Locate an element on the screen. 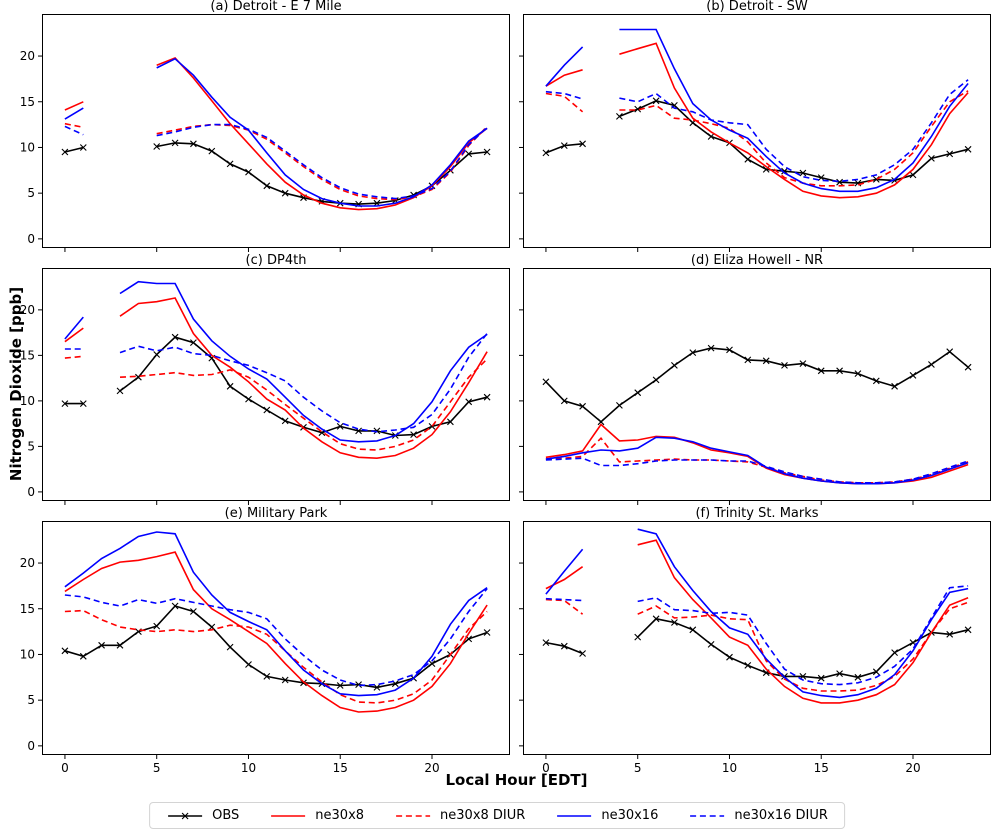  plot-area: 0 5 10 15 20 0 5 10 15 20 is located at coordinates (265, 648).